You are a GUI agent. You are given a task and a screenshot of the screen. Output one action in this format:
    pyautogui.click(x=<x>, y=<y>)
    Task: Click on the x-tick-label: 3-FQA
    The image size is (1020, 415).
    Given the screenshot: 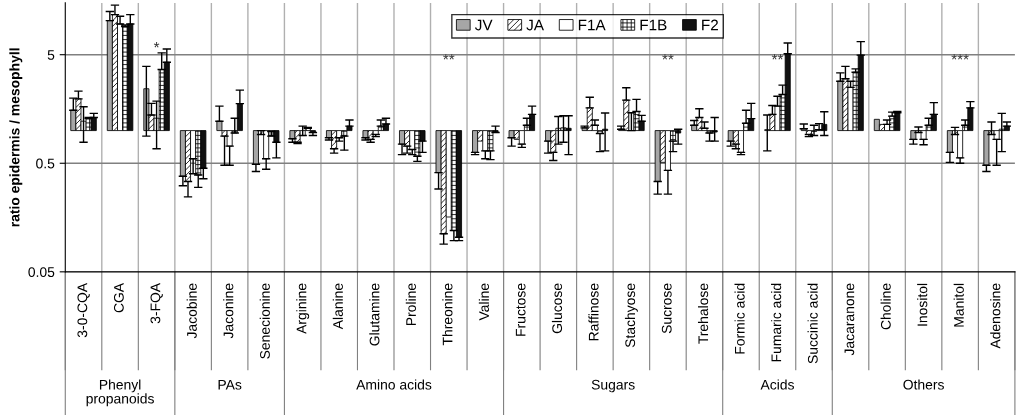 What is the action you would take?
    pyautogui.click(x=156, y=303)
    